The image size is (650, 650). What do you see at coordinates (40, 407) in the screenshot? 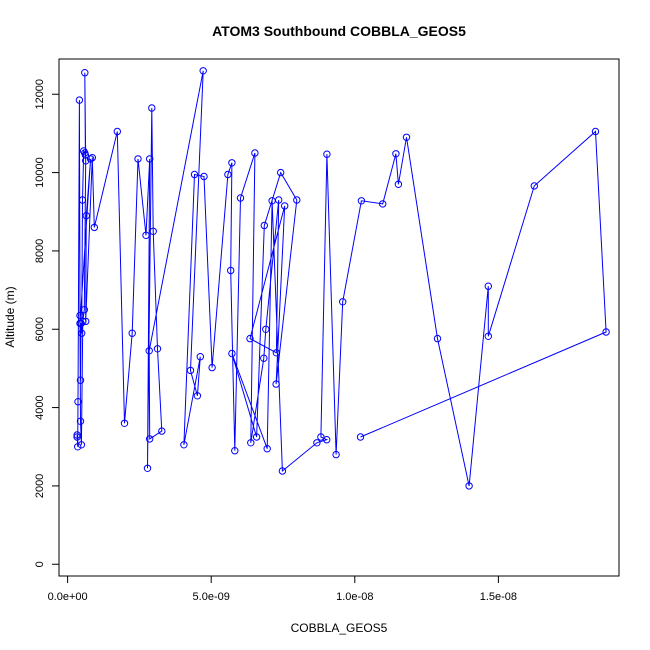
I see `y-tick-label: 4000` at bounding box center [40, 407].